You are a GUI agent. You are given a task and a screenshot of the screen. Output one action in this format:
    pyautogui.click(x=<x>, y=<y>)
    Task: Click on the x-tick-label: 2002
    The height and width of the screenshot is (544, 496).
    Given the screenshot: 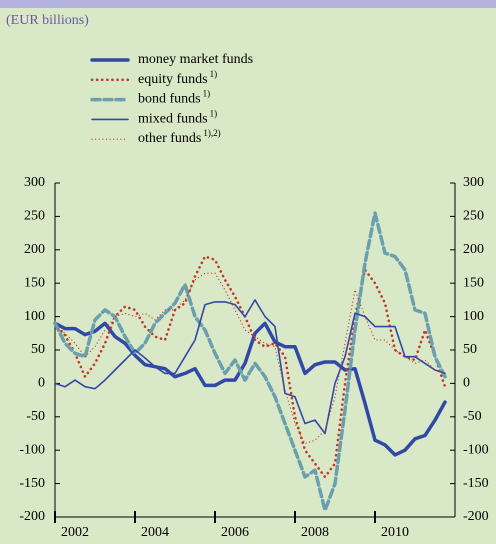 What is the action you would take?
    pyautogui.click(x=75, y=532)
    